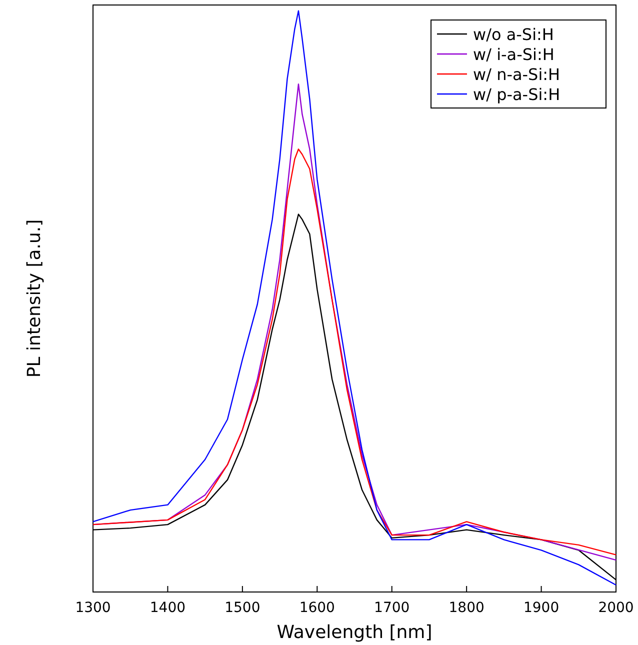 This screenshot has width=638, height=645. Describe the element at coordinates (317, 608) in the screenshot. I see `x-tick-label: 1600` at that location.